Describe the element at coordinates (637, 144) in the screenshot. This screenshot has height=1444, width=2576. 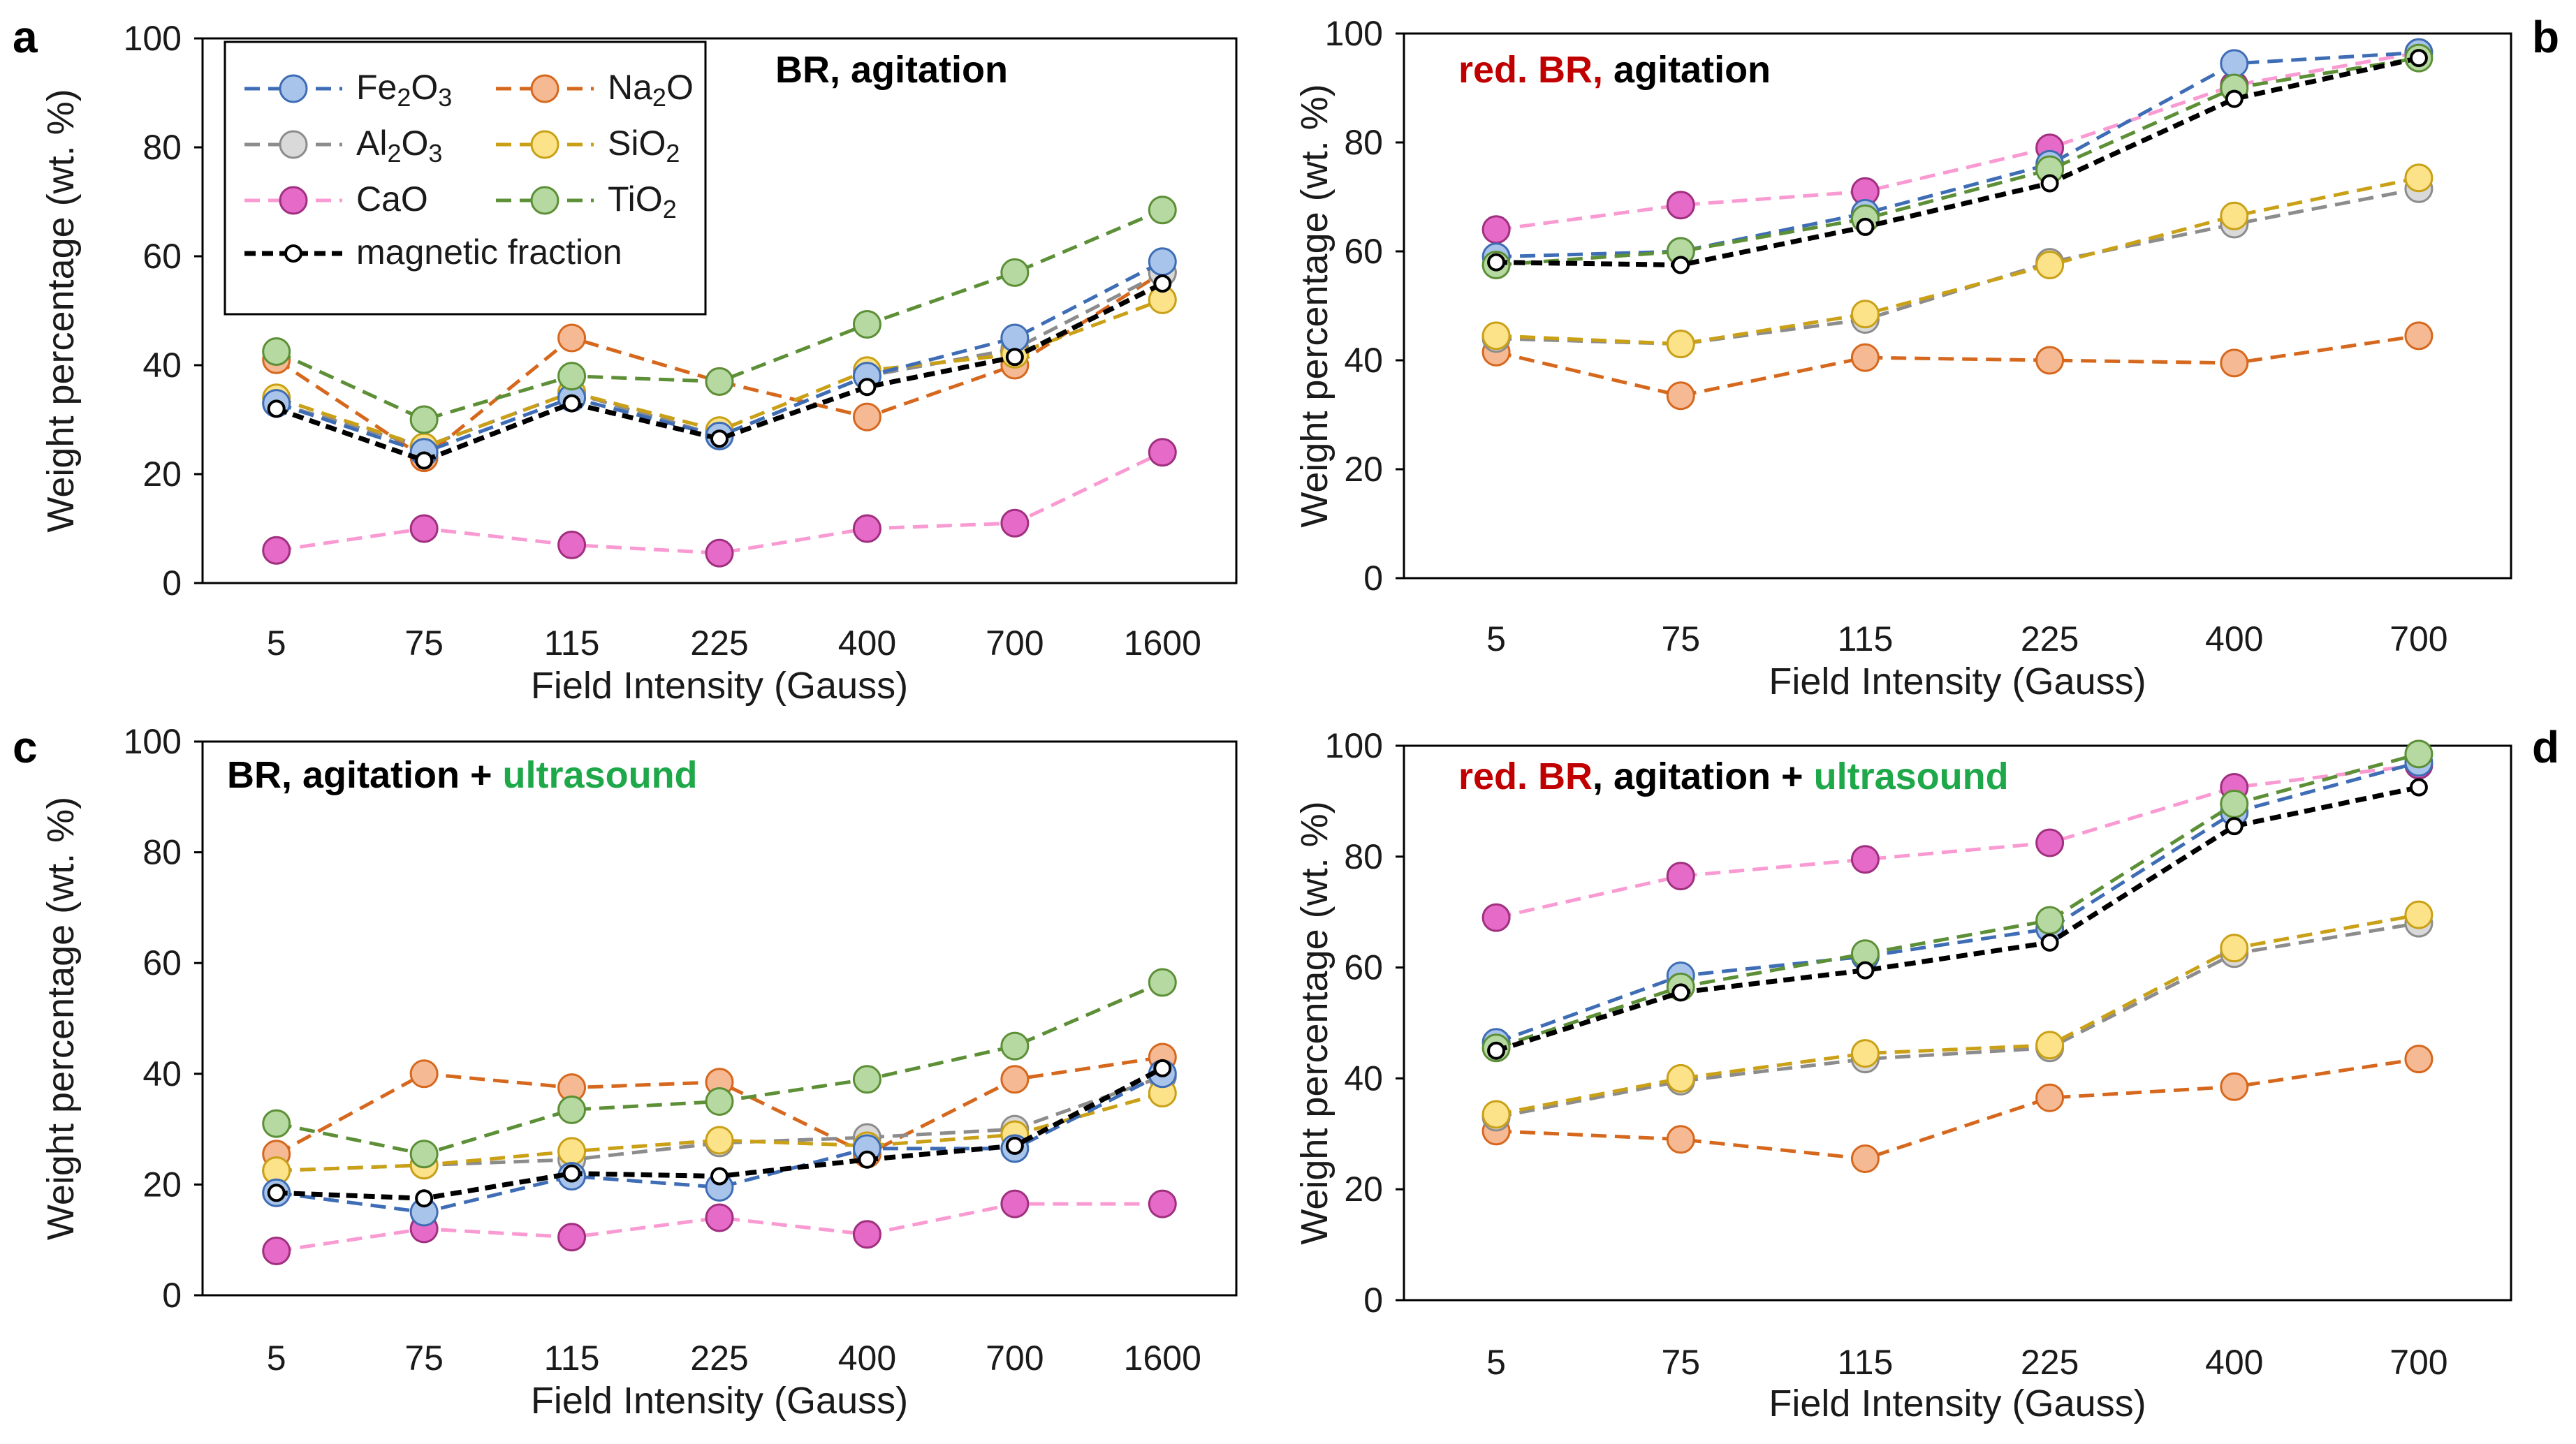
I see `legend-text: SiO` at that location.